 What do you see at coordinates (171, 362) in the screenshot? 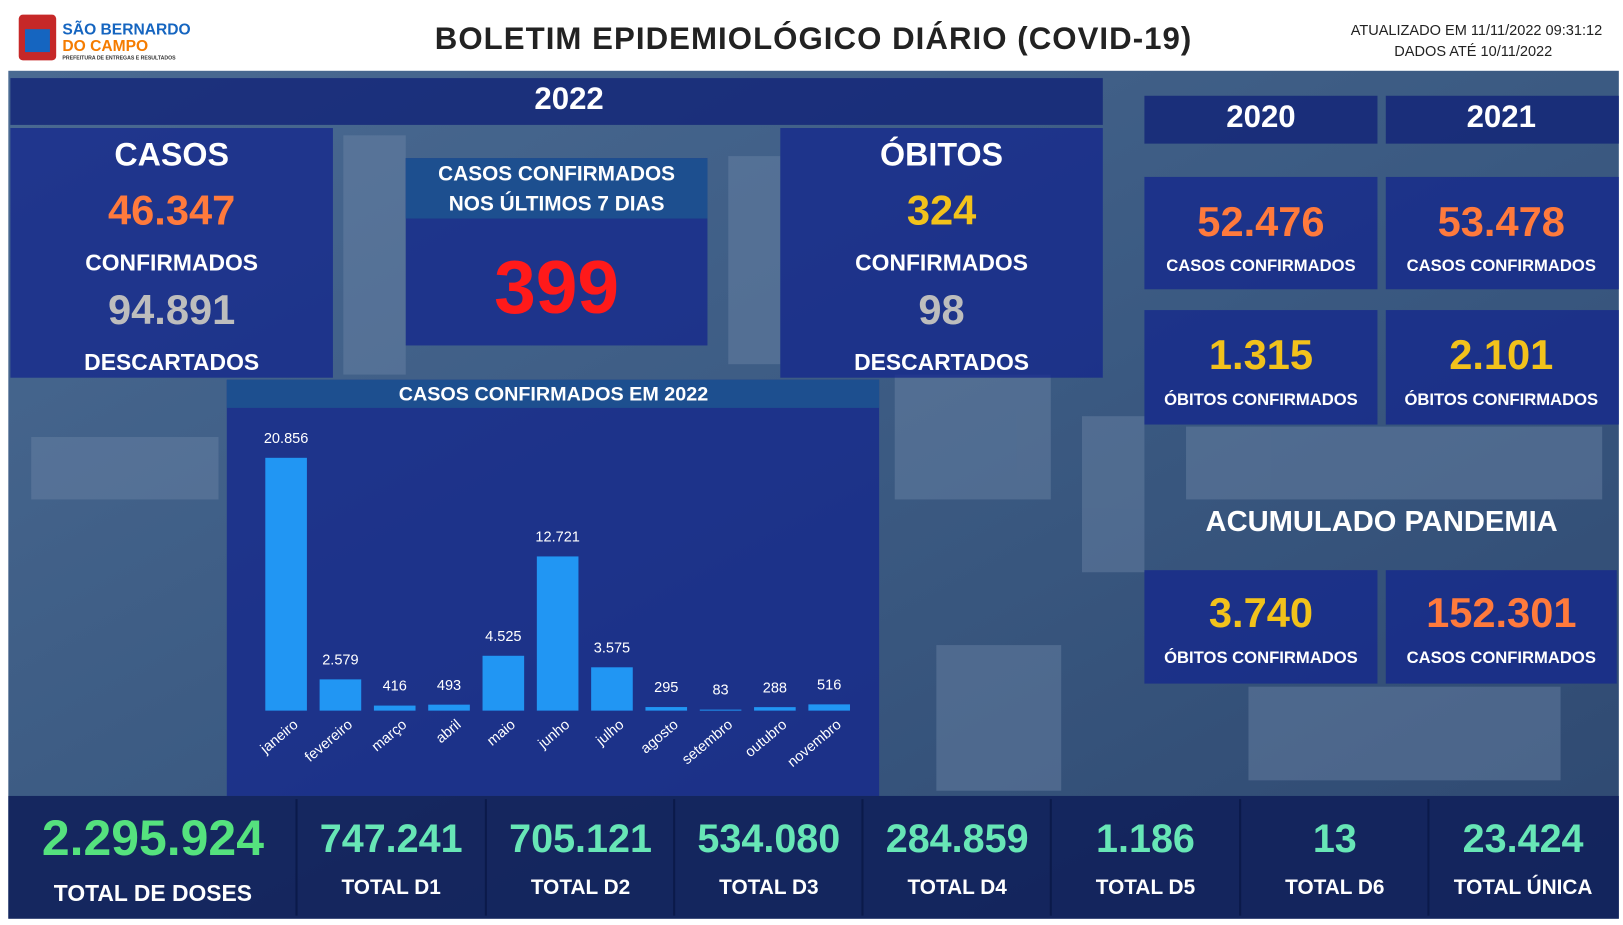
I see `cases-discarded-label: DESCARTADOS` at bounding box center [171, 362].